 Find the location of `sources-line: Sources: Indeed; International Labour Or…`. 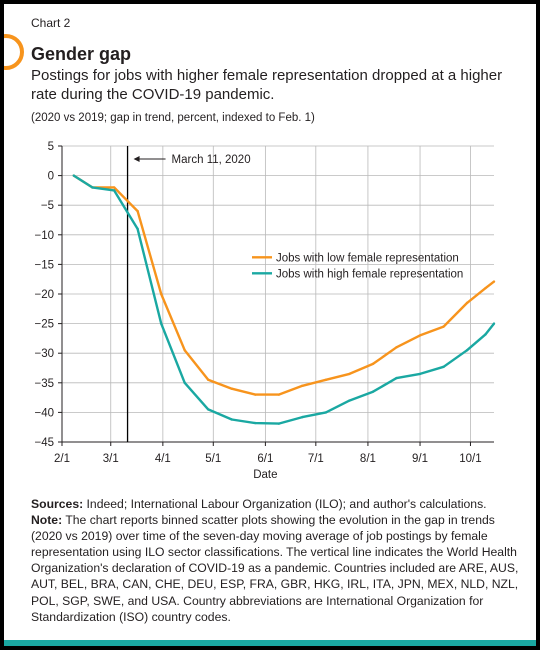

sources-line: Sources: Indeed; International Labour Or… is located at coordinates (276, 504).